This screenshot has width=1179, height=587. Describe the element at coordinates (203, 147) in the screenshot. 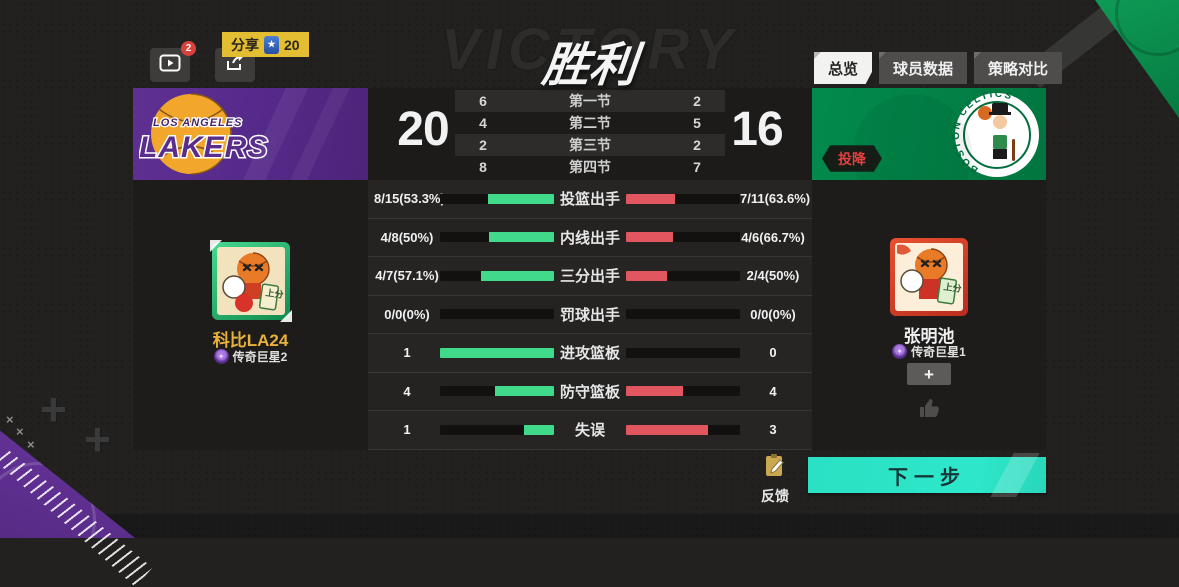

I see `svg-text: LAKERS` at that location.